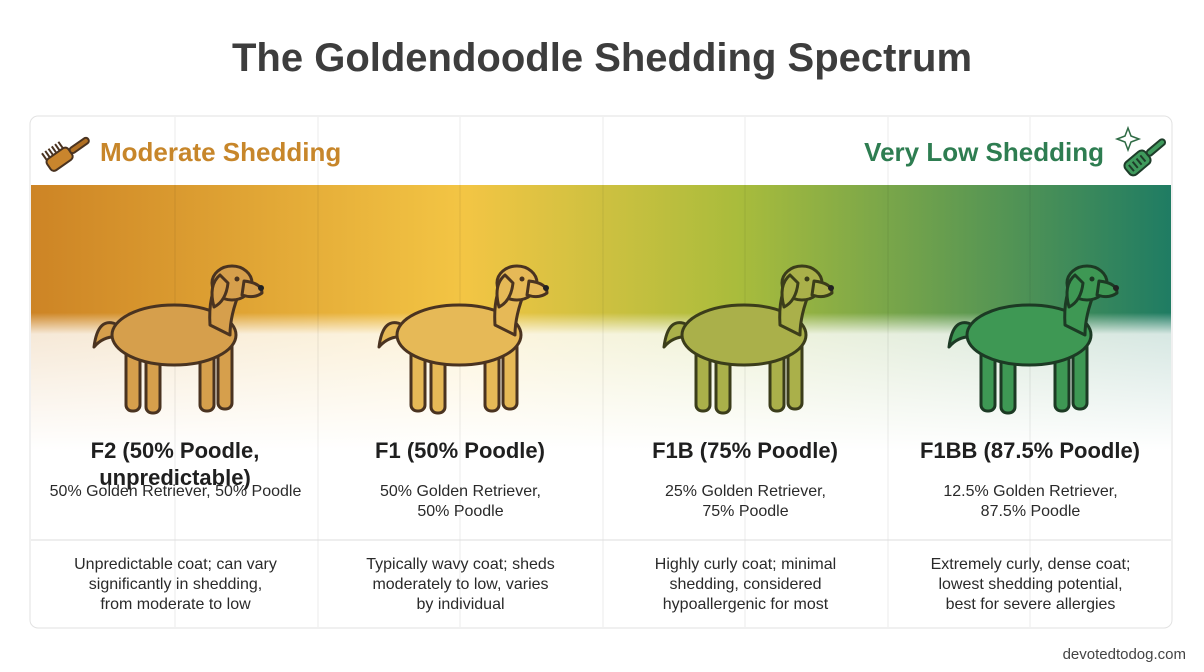 The image size is (1204, 672). I want to click on column-description: lowest shedding potential,, so click(1030, 584).